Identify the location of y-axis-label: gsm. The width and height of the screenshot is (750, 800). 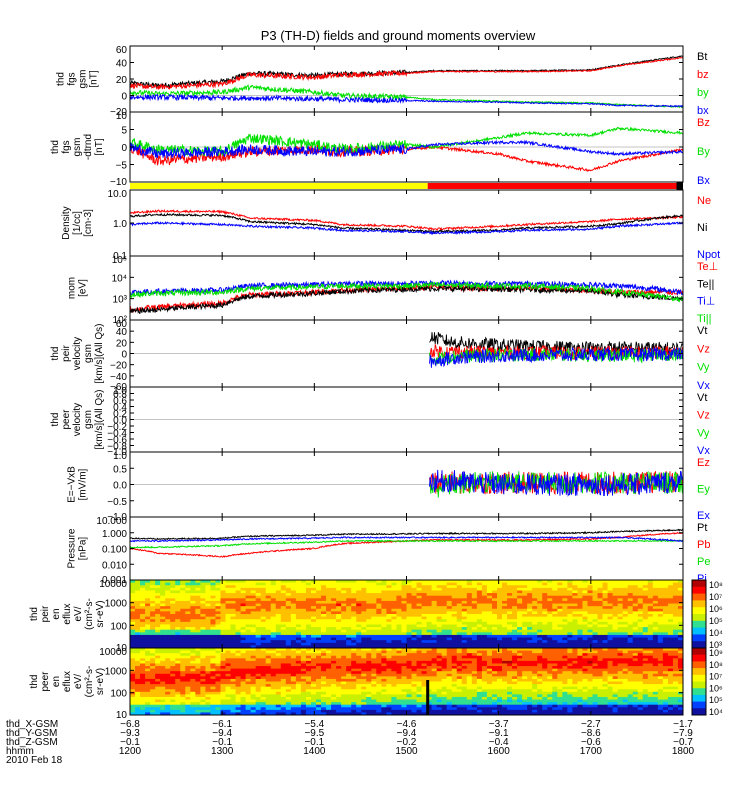
(88, 419).